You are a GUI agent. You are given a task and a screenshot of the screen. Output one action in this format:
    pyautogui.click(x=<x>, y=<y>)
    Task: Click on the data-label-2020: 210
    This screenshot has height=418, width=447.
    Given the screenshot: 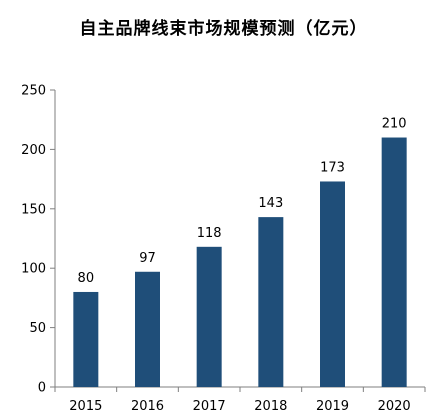 What is the action you would take?
    pyautogui.click(x=394, y=124)
    